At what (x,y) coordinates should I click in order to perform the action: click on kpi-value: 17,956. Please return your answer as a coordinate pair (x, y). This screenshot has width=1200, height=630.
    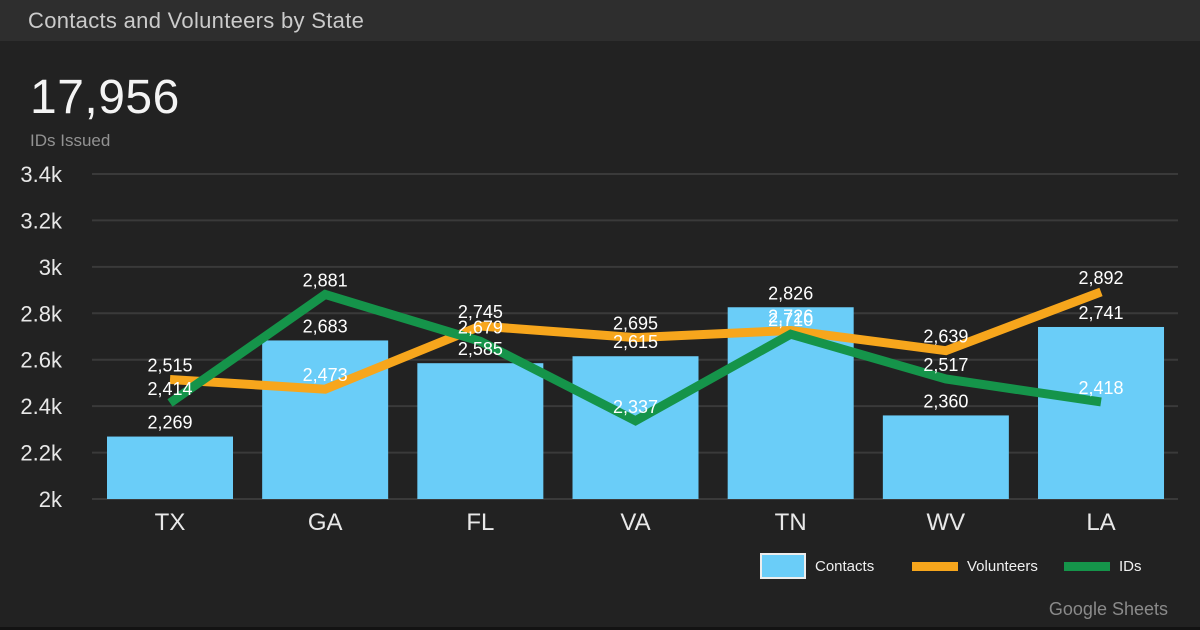
    Looking at the image, I should click on (105, 97).